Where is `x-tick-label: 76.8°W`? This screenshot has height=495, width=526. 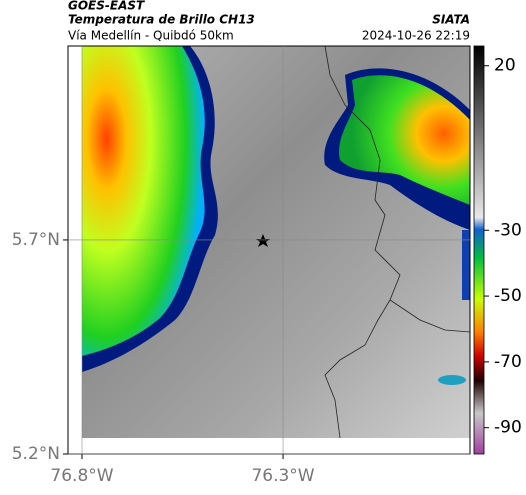 x-tick-label: 76.8°W is located at coordinates (81, 476).